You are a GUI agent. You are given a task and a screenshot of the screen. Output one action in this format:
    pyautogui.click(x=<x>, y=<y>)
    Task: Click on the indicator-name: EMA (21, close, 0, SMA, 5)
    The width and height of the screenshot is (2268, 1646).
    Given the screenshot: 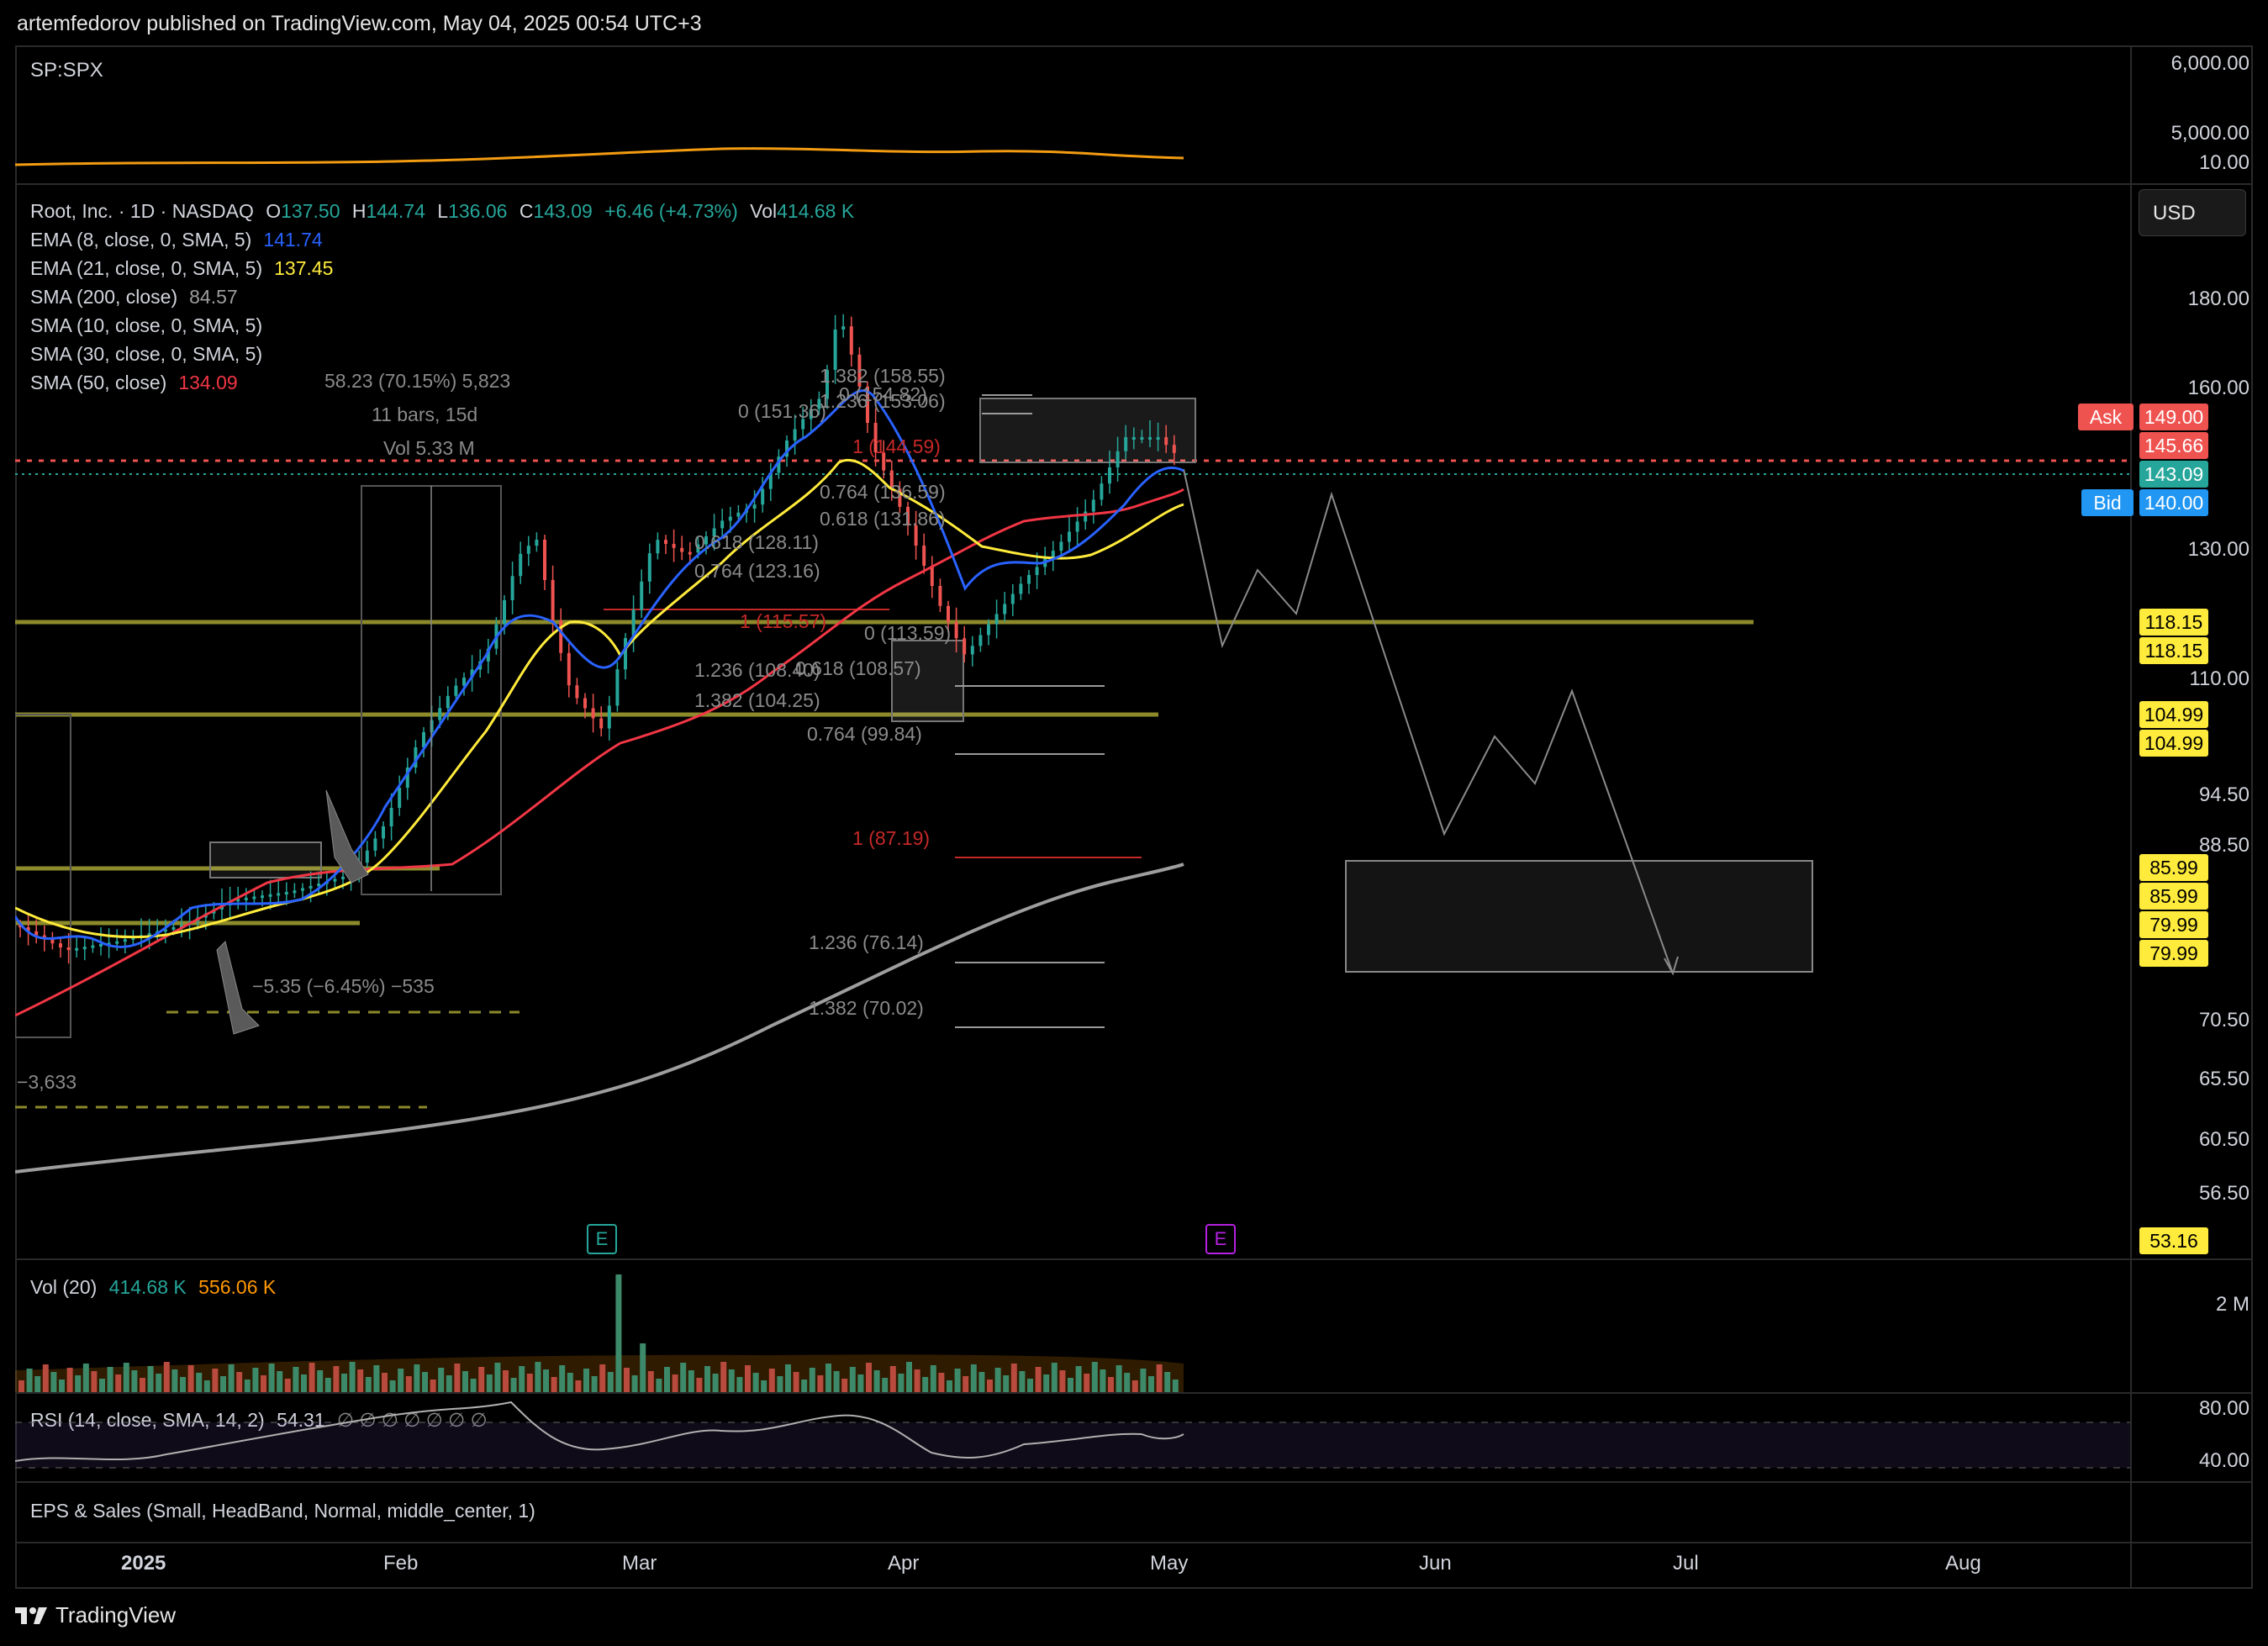 What is the action you would take?
    pyautogui.click(x=147, y=268)
    